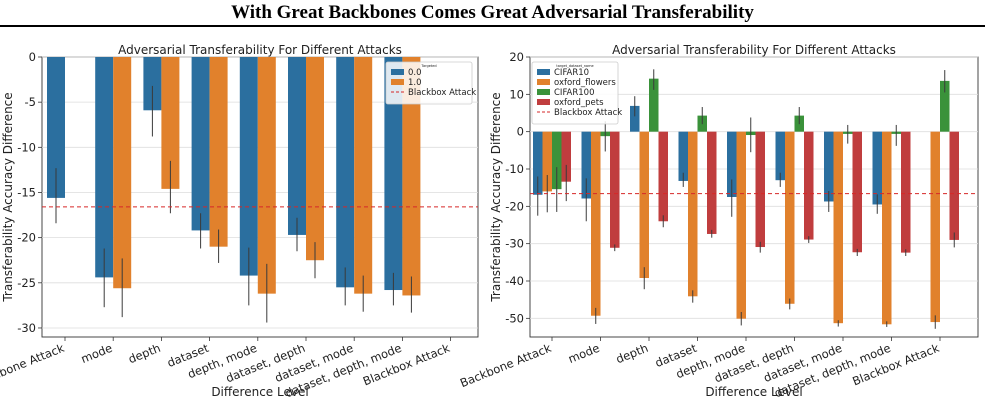 This screenshot has height=402, width=985. What do you see at coordinates (579, 103) in the screenshot?
I see `legend-label: oxford_pets` at bounding box center [579, 103].